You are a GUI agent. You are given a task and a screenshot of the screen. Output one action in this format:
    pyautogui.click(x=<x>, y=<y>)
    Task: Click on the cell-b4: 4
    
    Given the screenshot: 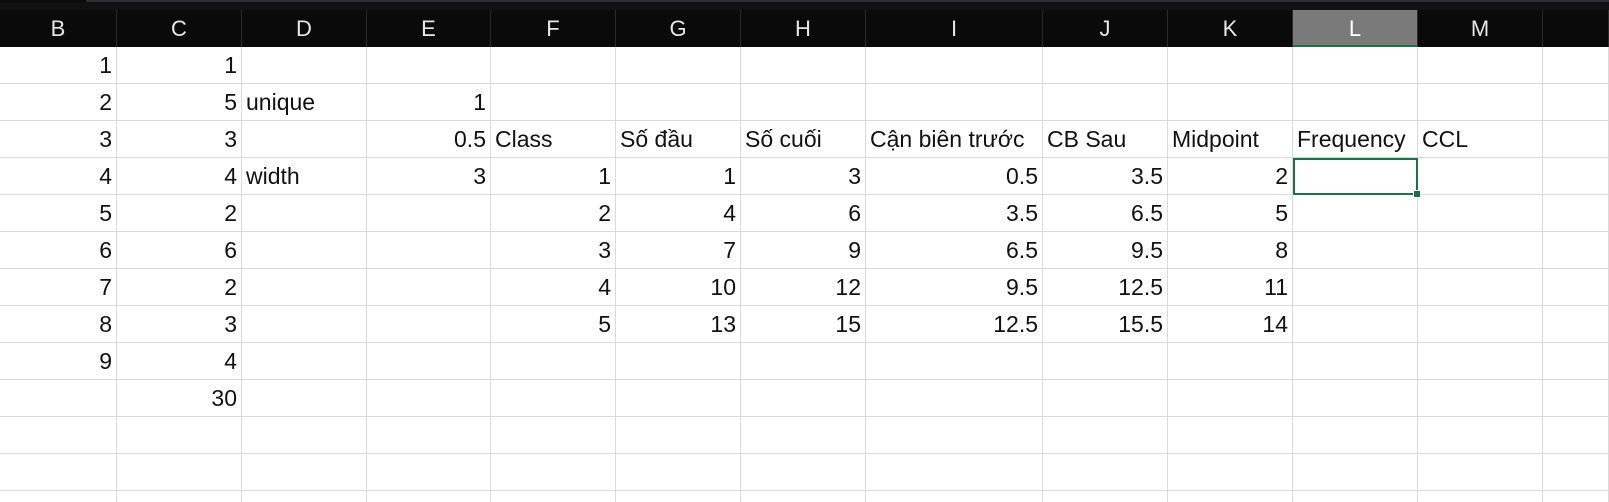 What is the action you would take?
    pyautogui.click(x=58, y=176)
    